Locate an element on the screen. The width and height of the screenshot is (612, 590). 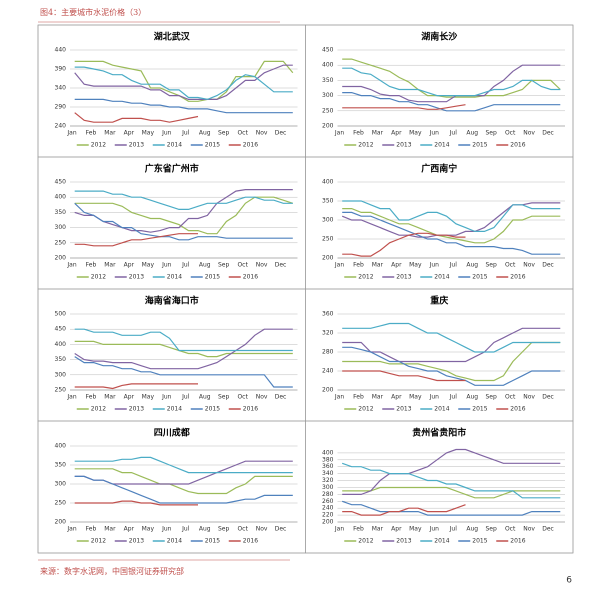
chart-title: 海南省海口市 is located at coordinates (172, 301).